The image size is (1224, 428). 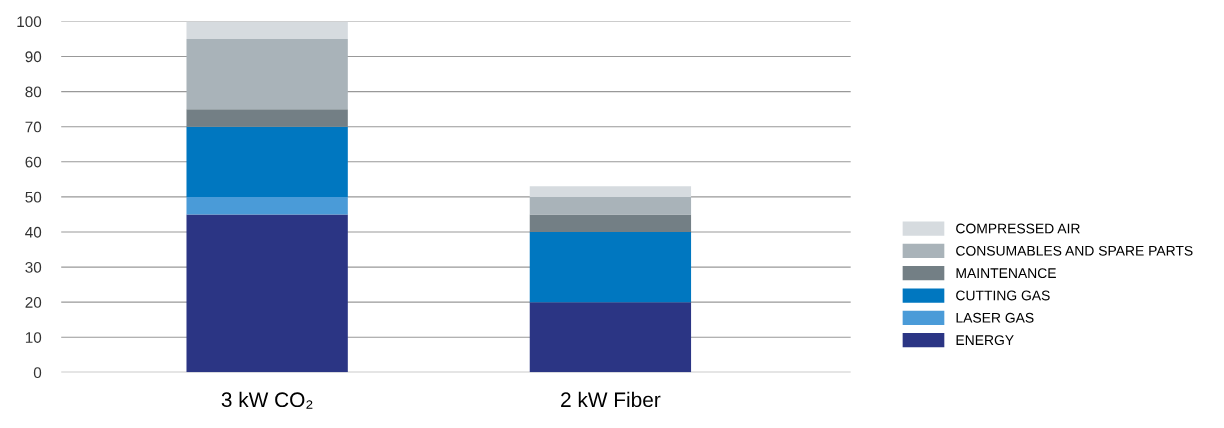 What do you see at coordinates (267, 400) in the screenshot?
I see `x-tick-label: 3 kW CO₂` at bounding box center [267, 400].